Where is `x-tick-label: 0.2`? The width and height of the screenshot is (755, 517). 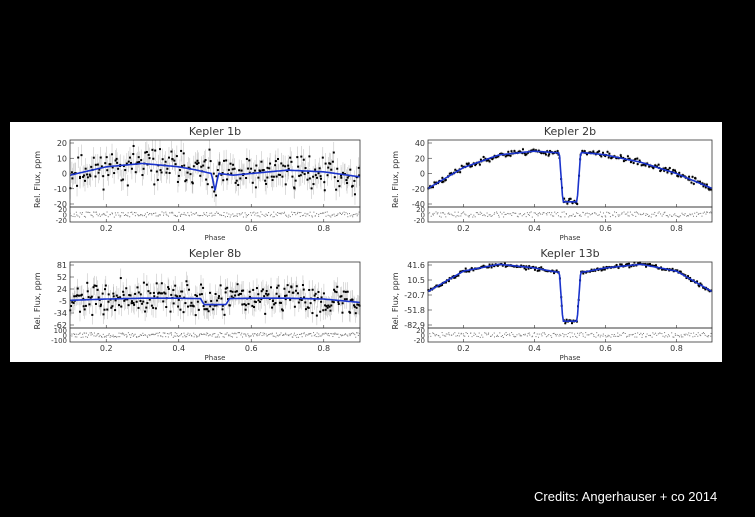 x-tick-label: 0.2 is located at coordinates (463, 228).